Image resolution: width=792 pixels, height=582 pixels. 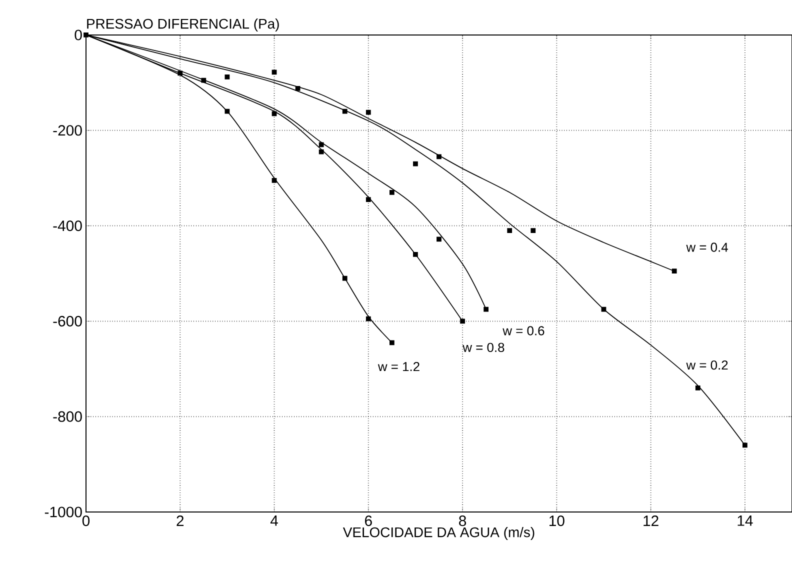 I want to click on x-tick-label: 8, so click(x=462, y=521).